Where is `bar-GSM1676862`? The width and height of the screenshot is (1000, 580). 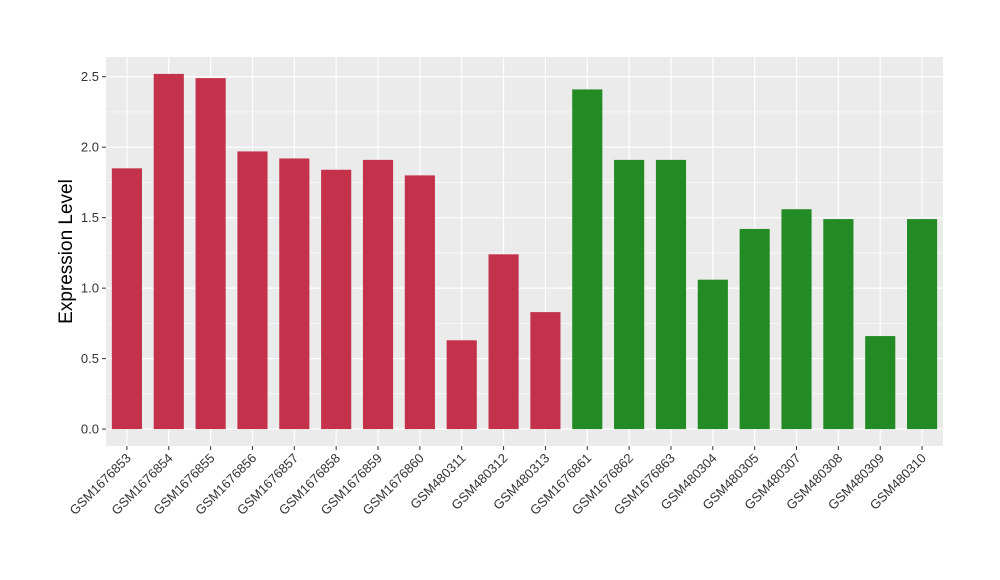 bar-GSM1676862 is located at coordinates (629, 294).